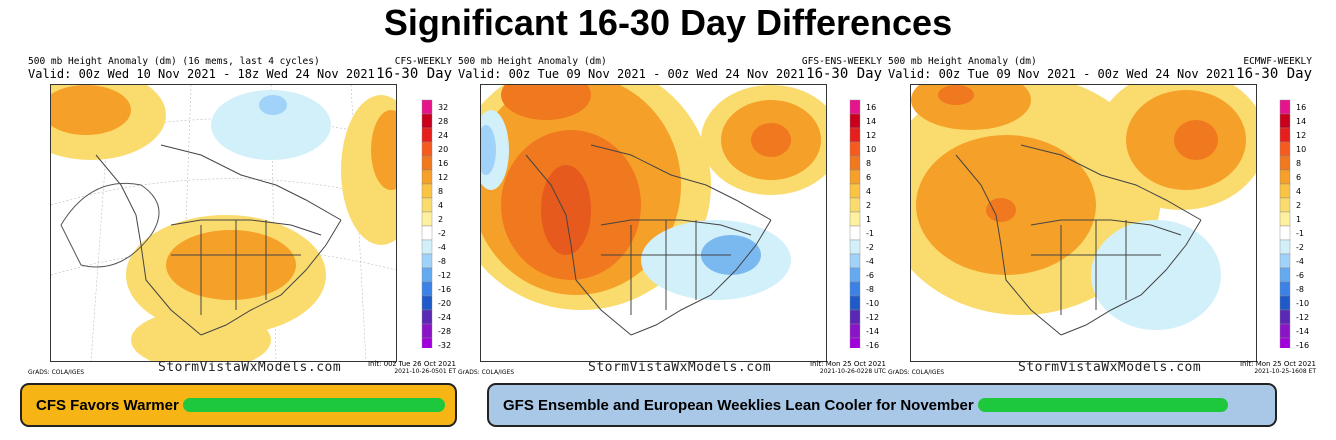 The height and width of the screenshot is (440, 1336). Describe the element at coordinates (864, 223) in the screenshot. I see `color-scale: 16 14 12 10 8 6 4 2 1 -1 -2 -4 -6 -8 -10 -12 -14 -16` at that location.